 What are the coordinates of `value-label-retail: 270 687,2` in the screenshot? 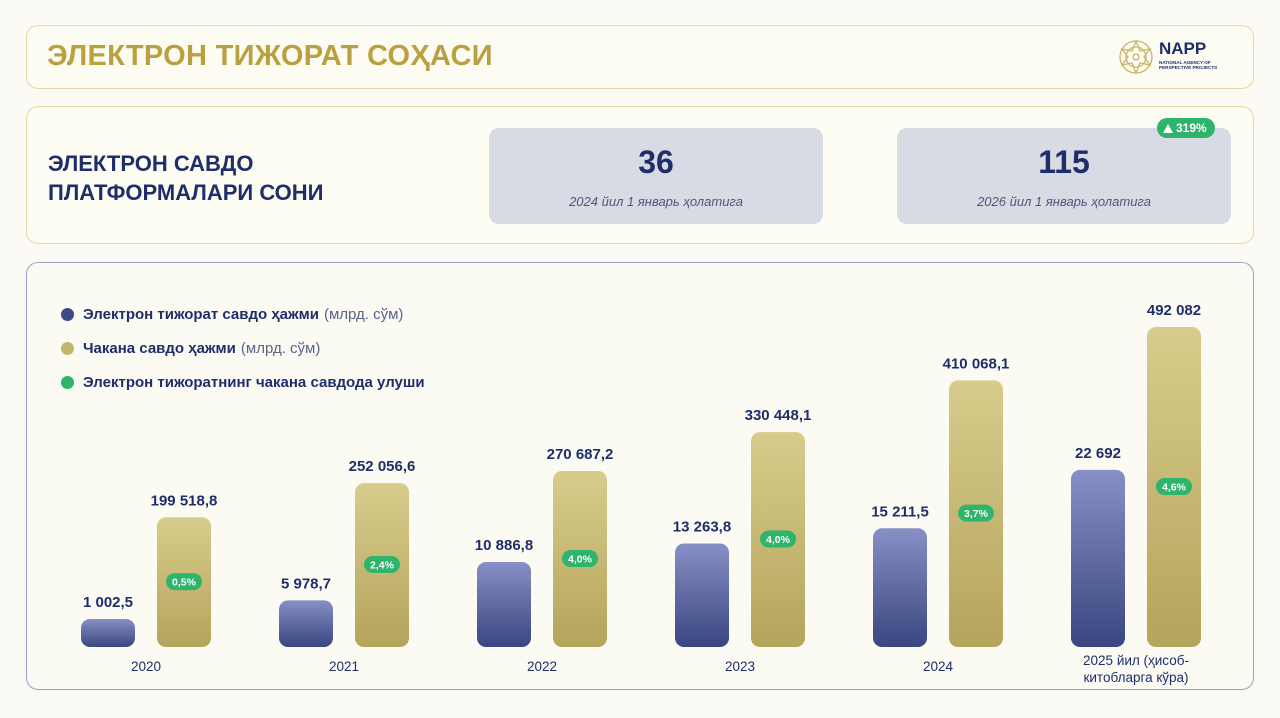 It's located at (580, 454).